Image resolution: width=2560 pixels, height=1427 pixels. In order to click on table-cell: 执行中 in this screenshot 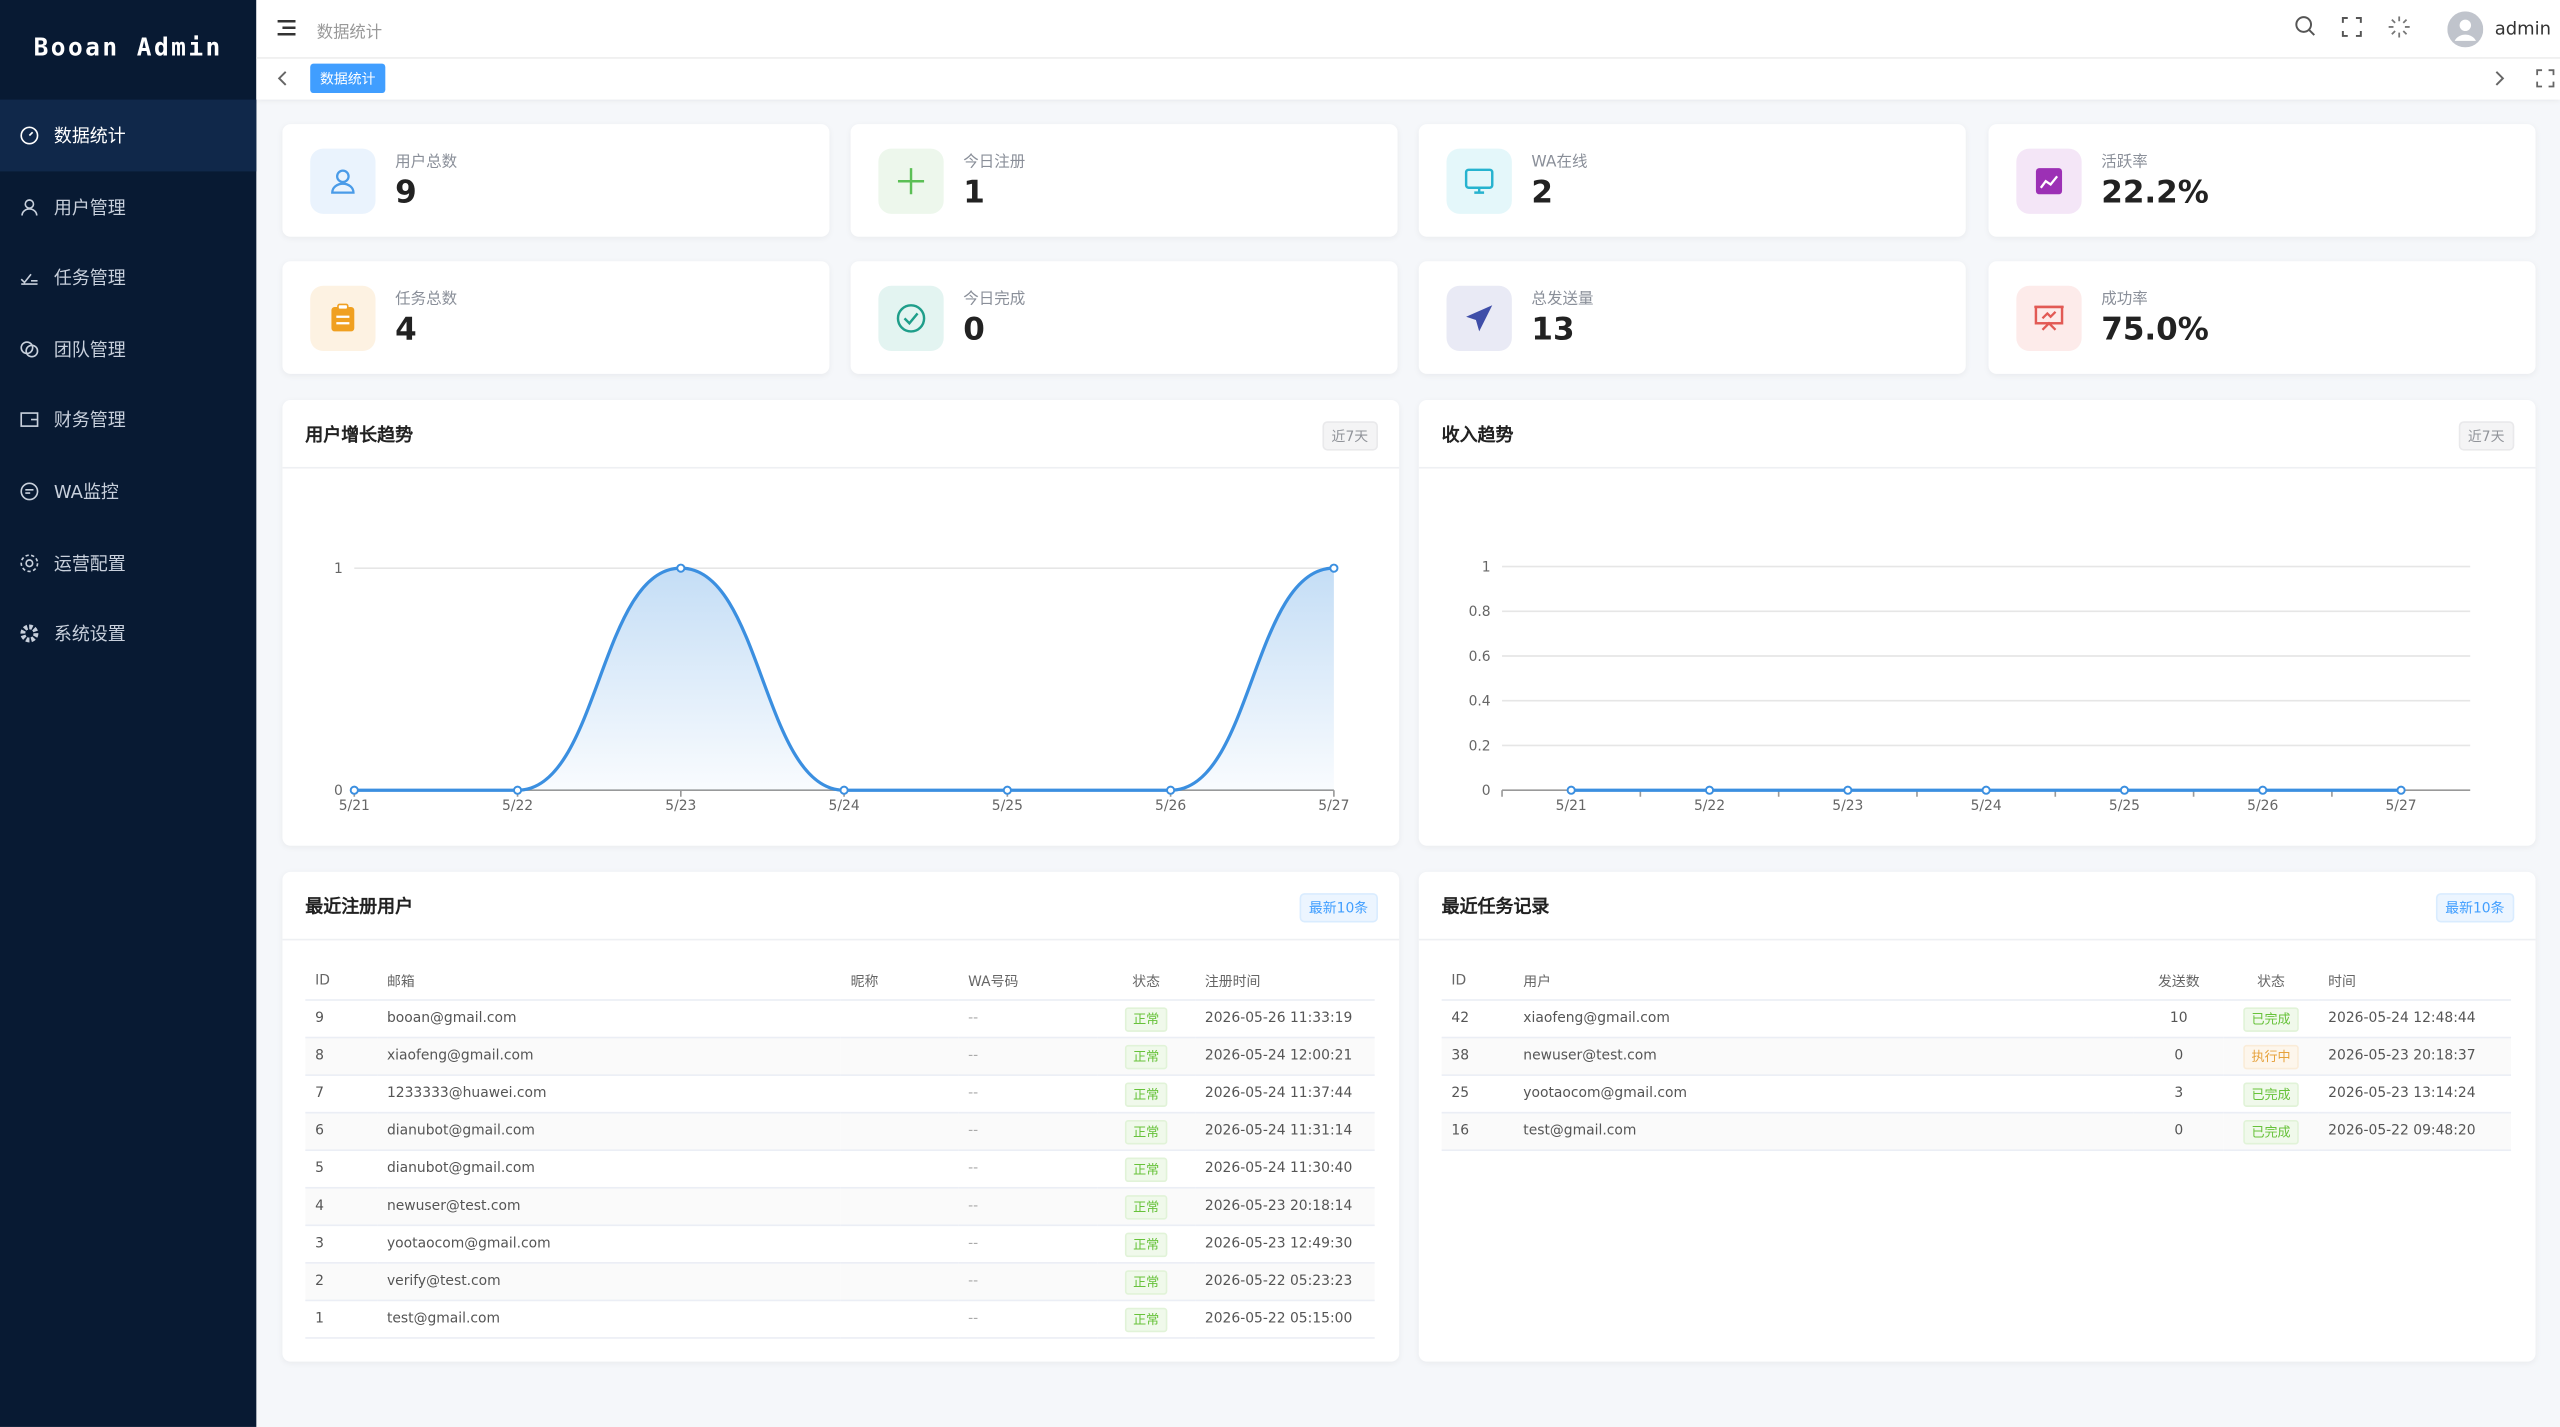, I will do `click(2271, 1056)`.